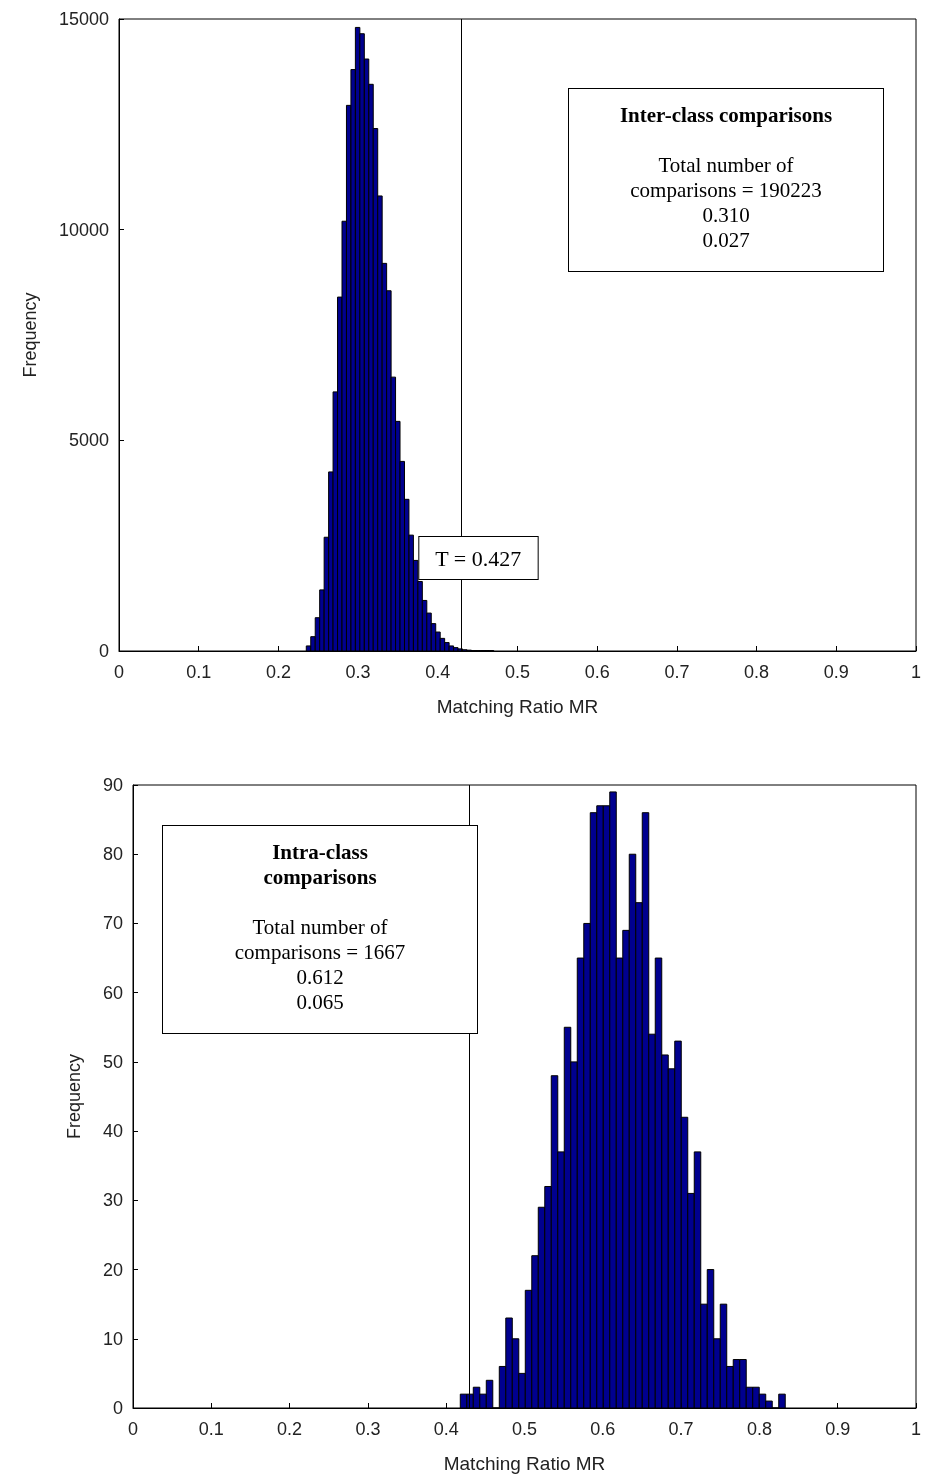 The height and width of the screenshot is (1484, 942). What do you see at coordinates (112, 854) in the screenshot?
I see `y-tick-label: 80` at bounding box center [112, 854].